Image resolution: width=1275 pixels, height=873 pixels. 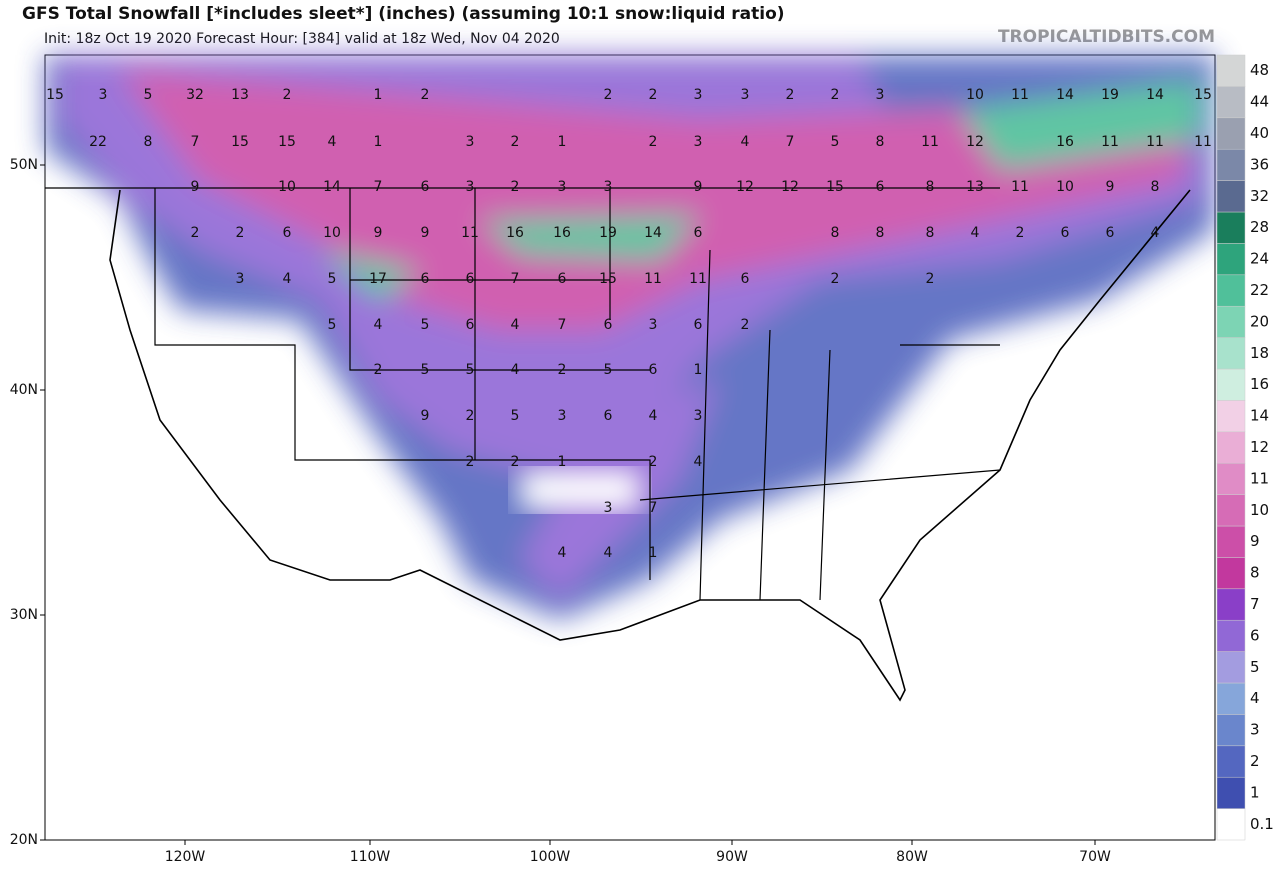 What do you see at coordinates (370, 857) in the screenshot?
I see `lon-label: 110W` at bounding box center [370, 857].